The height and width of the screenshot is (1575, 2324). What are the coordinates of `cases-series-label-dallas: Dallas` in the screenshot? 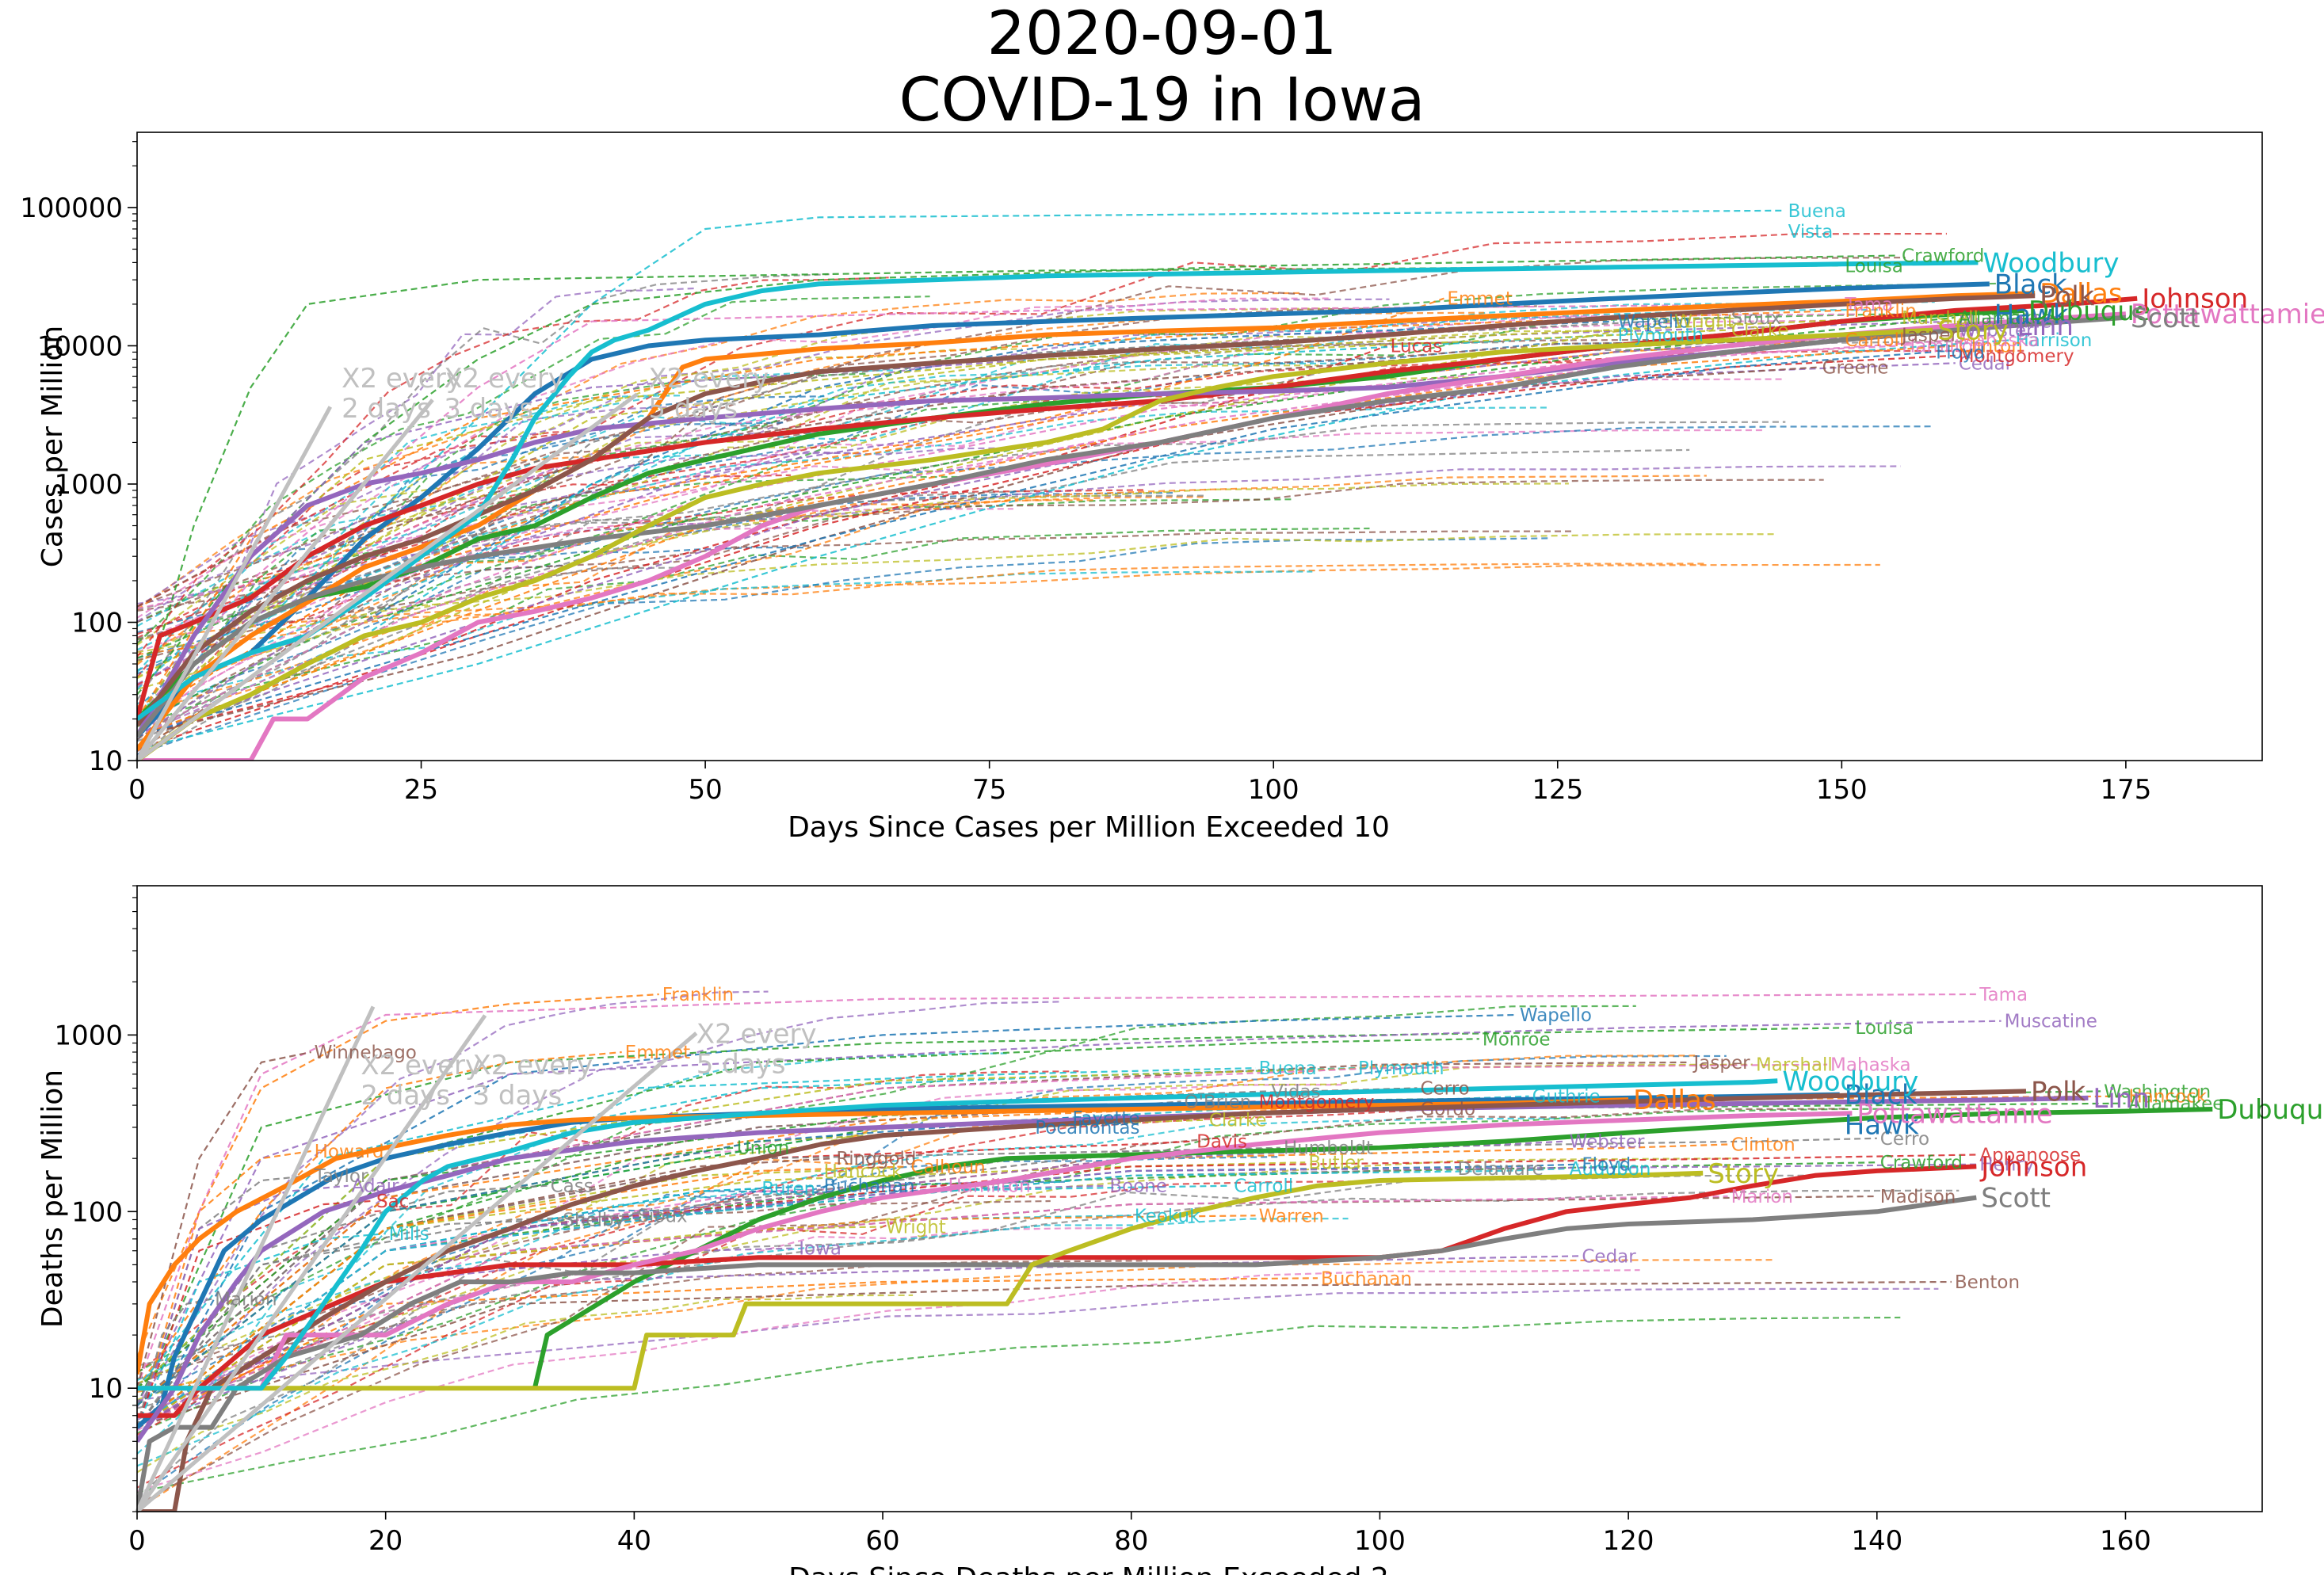 It's located at (2081, 294).